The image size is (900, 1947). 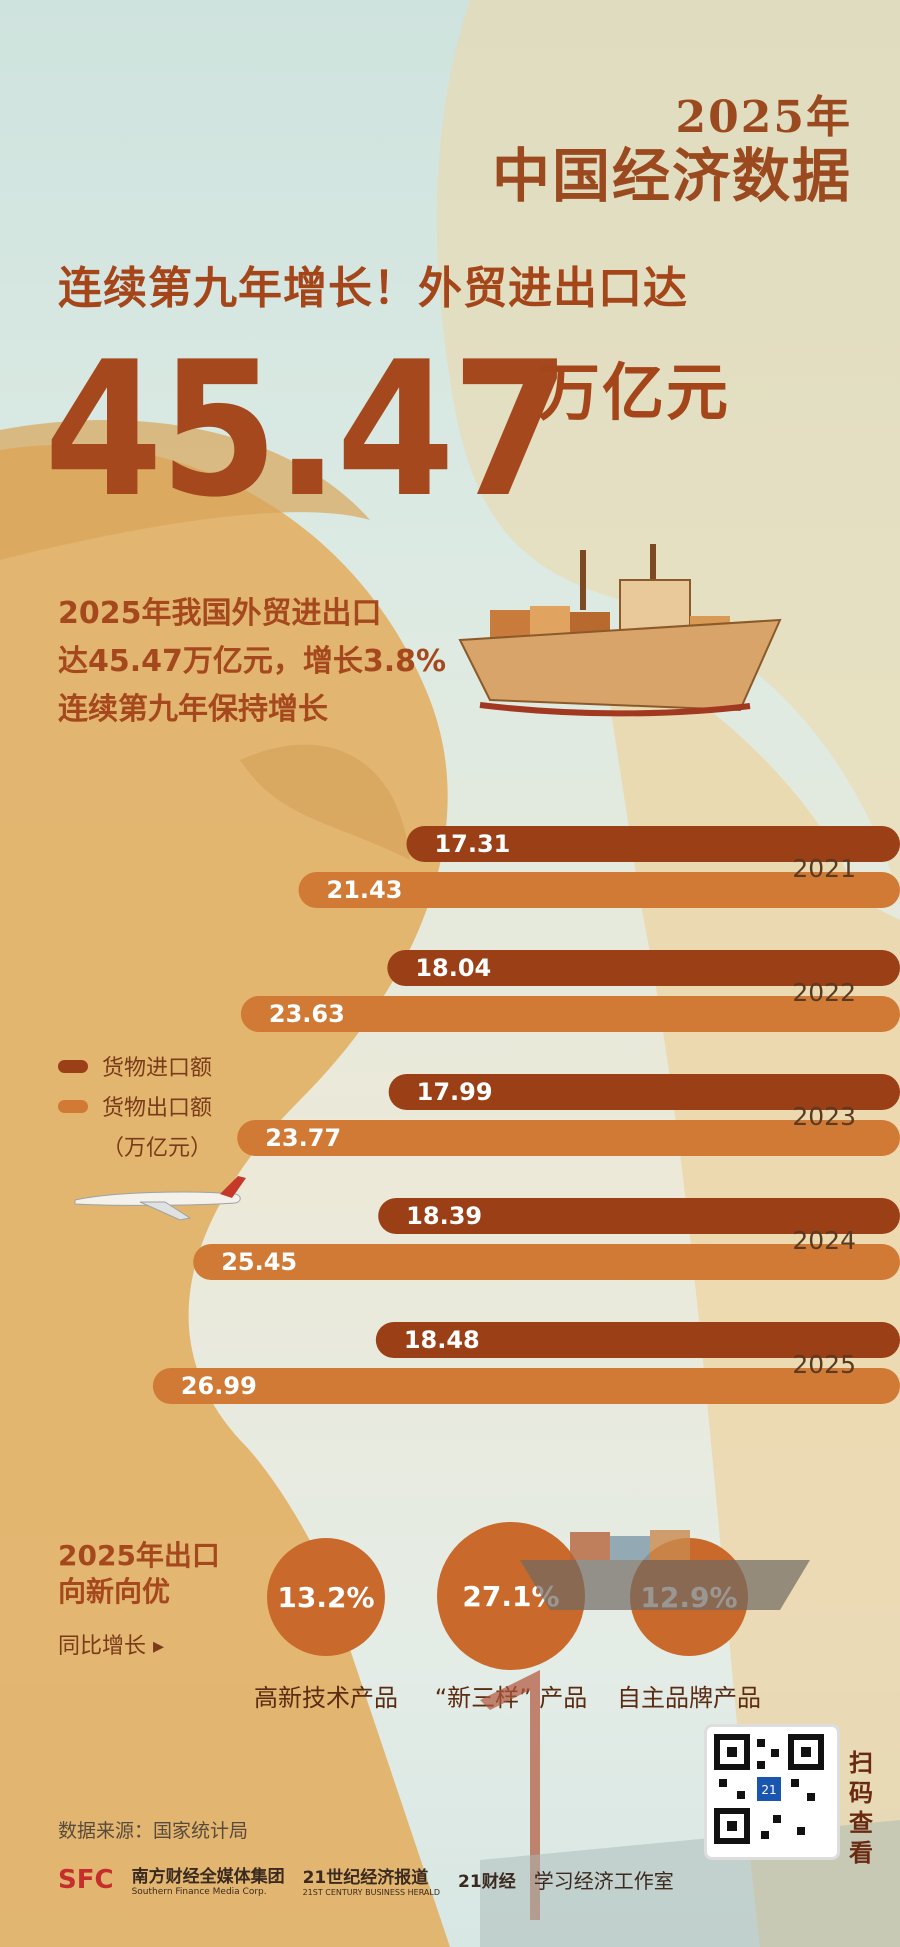 I want to click on legend-label-import: 货物进口额, so click(x=157, y=1068).